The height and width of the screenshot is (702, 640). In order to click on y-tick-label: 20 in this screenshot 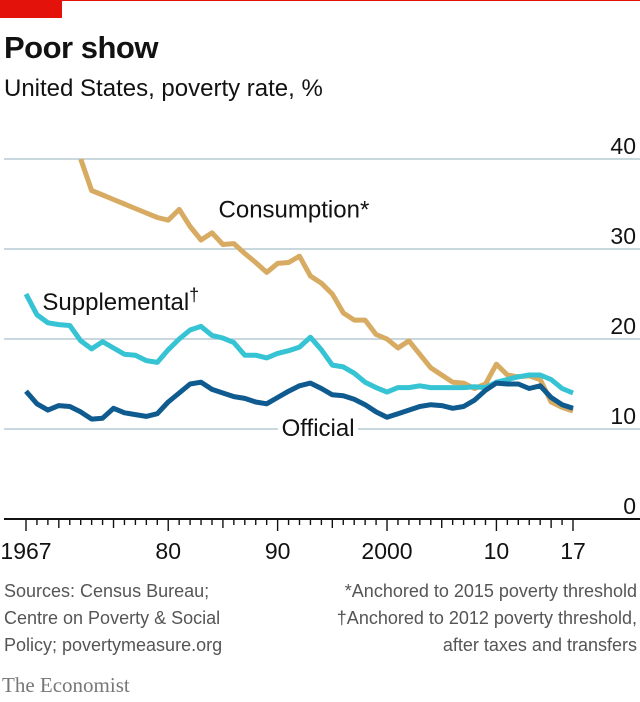, I will do `click(623, 326)`.